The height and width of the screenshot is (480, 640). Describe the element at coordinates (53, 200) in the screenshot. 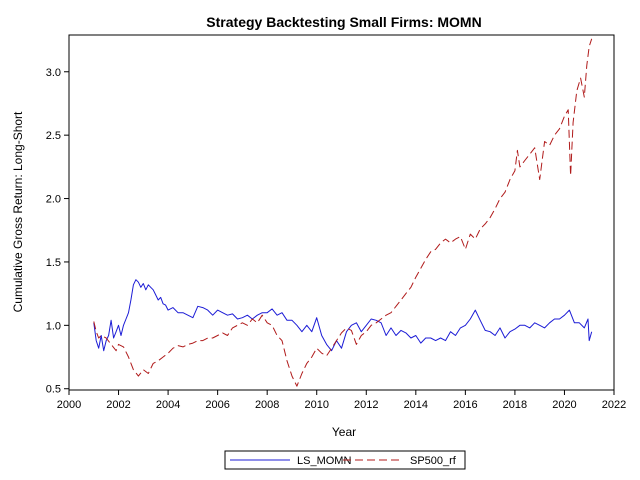

I see `y-tick-label: 2.0` at that location.